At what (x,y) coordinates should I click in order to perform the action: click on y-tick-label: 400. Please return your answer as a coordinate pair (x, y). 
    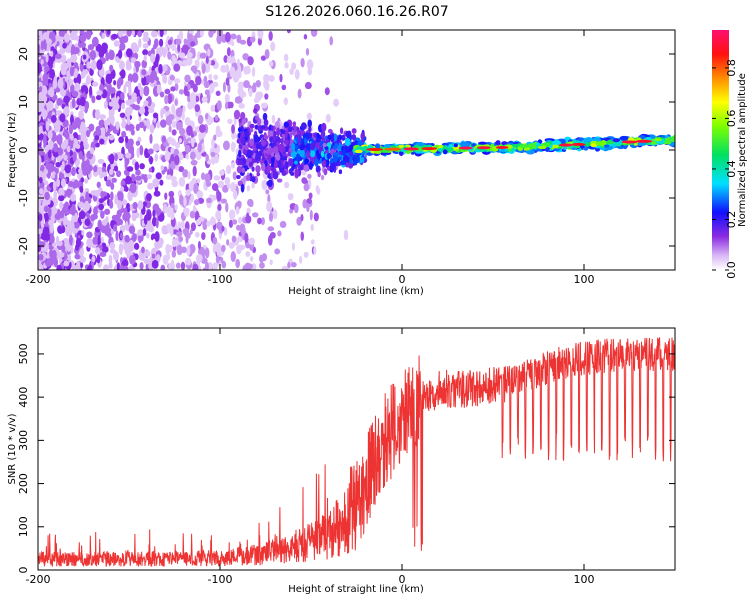
    Looking at the image, I should click on (23, 397).